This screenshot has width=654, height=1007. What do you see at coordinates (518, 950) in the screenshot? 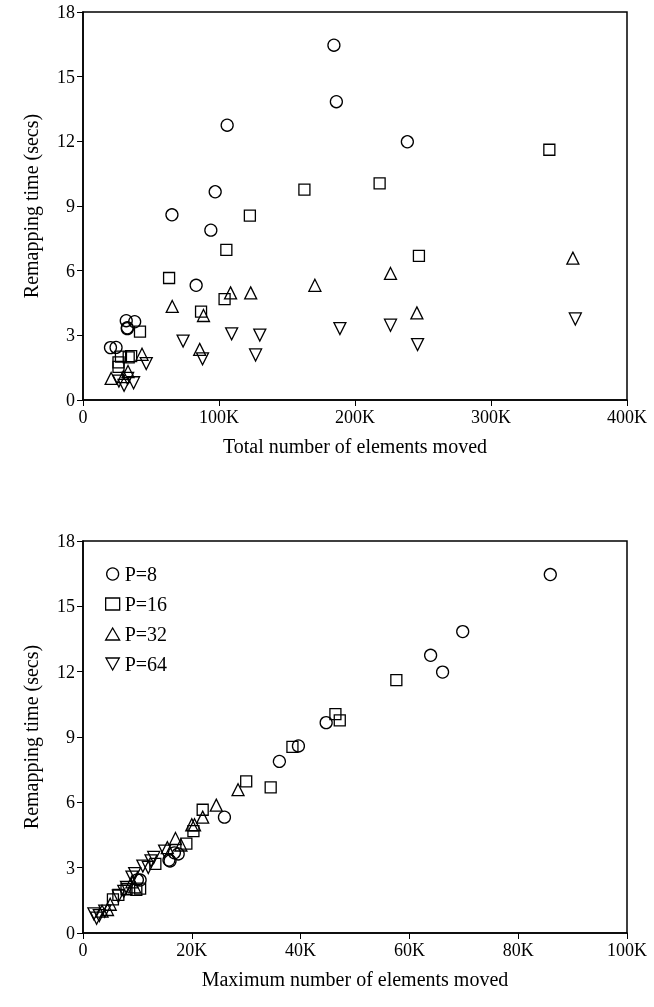
I see `x-tick-label: 80K` at bounding box center [518, 950].